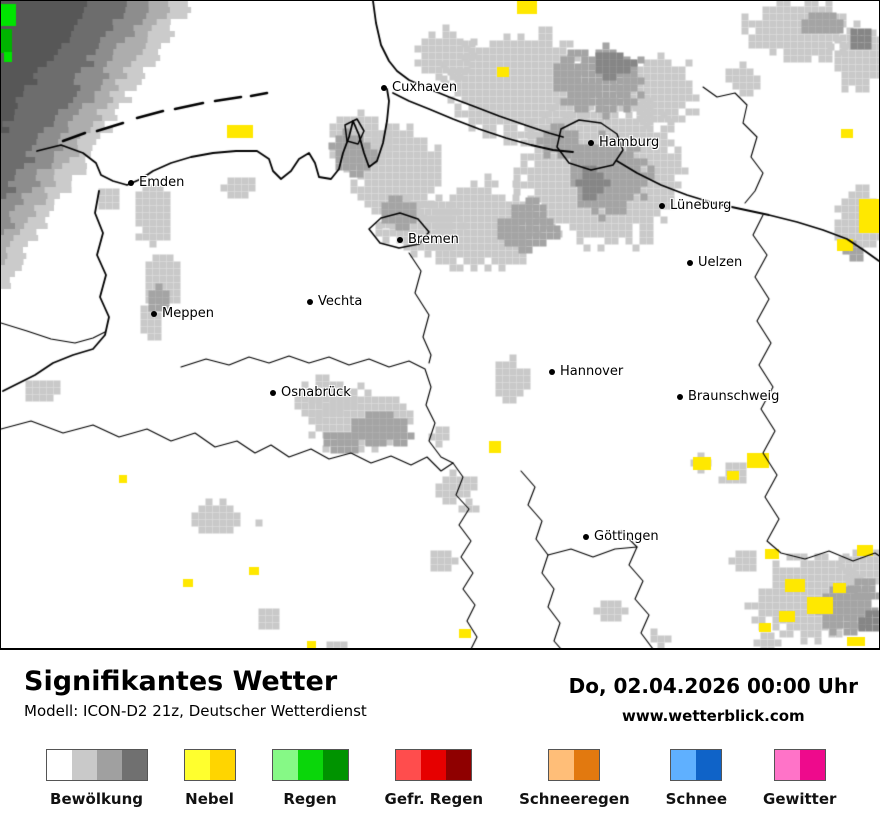  I want to click on legend-swatch-gefr-regen, so click(434, 765).